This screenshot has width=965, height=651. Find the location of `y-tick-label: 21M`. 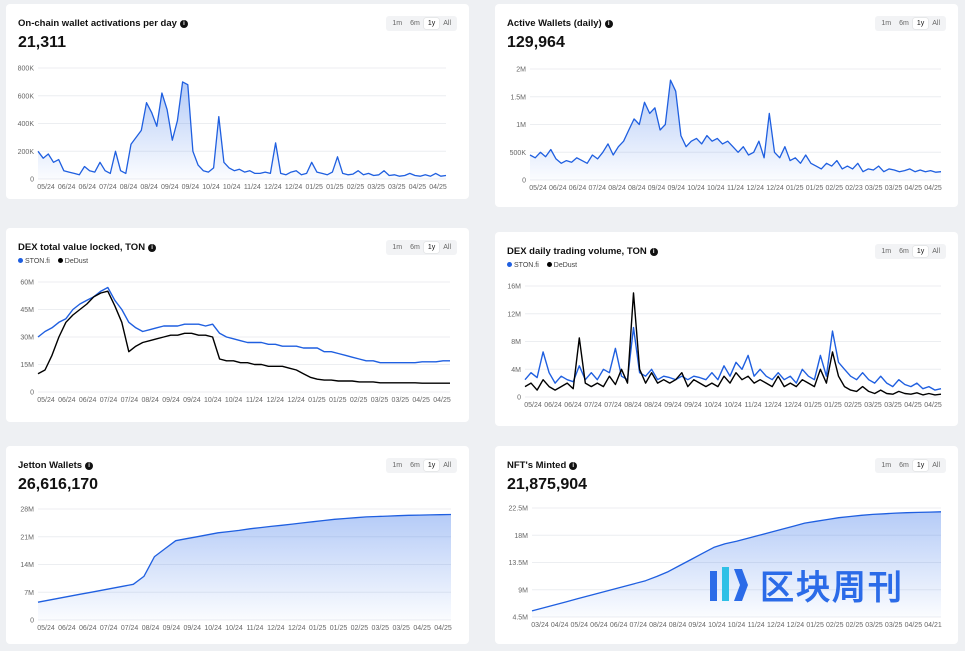

y-tick-label: 21M is located at coordinates (27, 537).